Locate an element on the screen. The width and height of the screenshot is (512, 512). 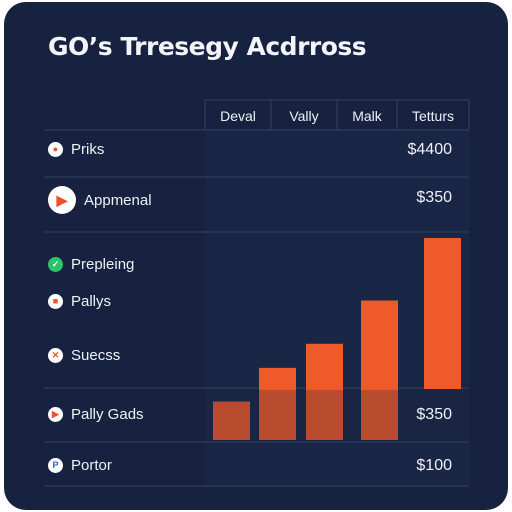
row-label-suecss: ✕ Suecss is located at coordinates (84, 355).